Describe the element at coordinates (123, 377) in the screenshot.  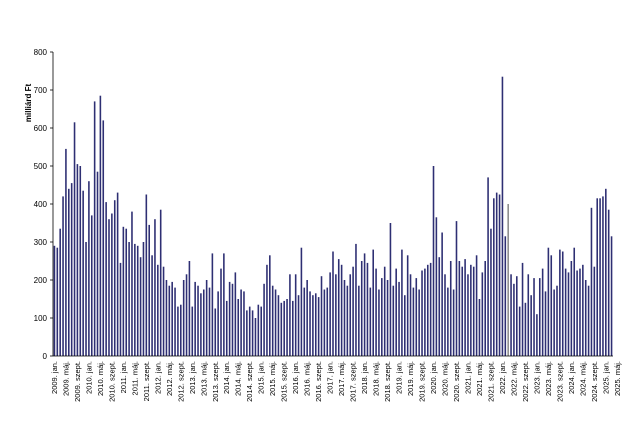
I see `x-tick-label: 2011. jan.` at that location.